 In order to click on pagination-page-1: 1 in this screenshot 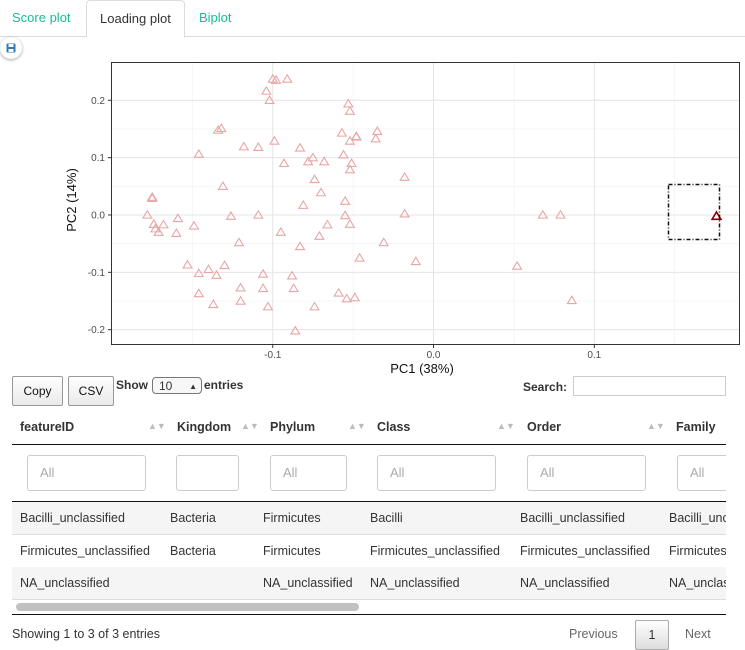, I will do `click(652, 635)`.